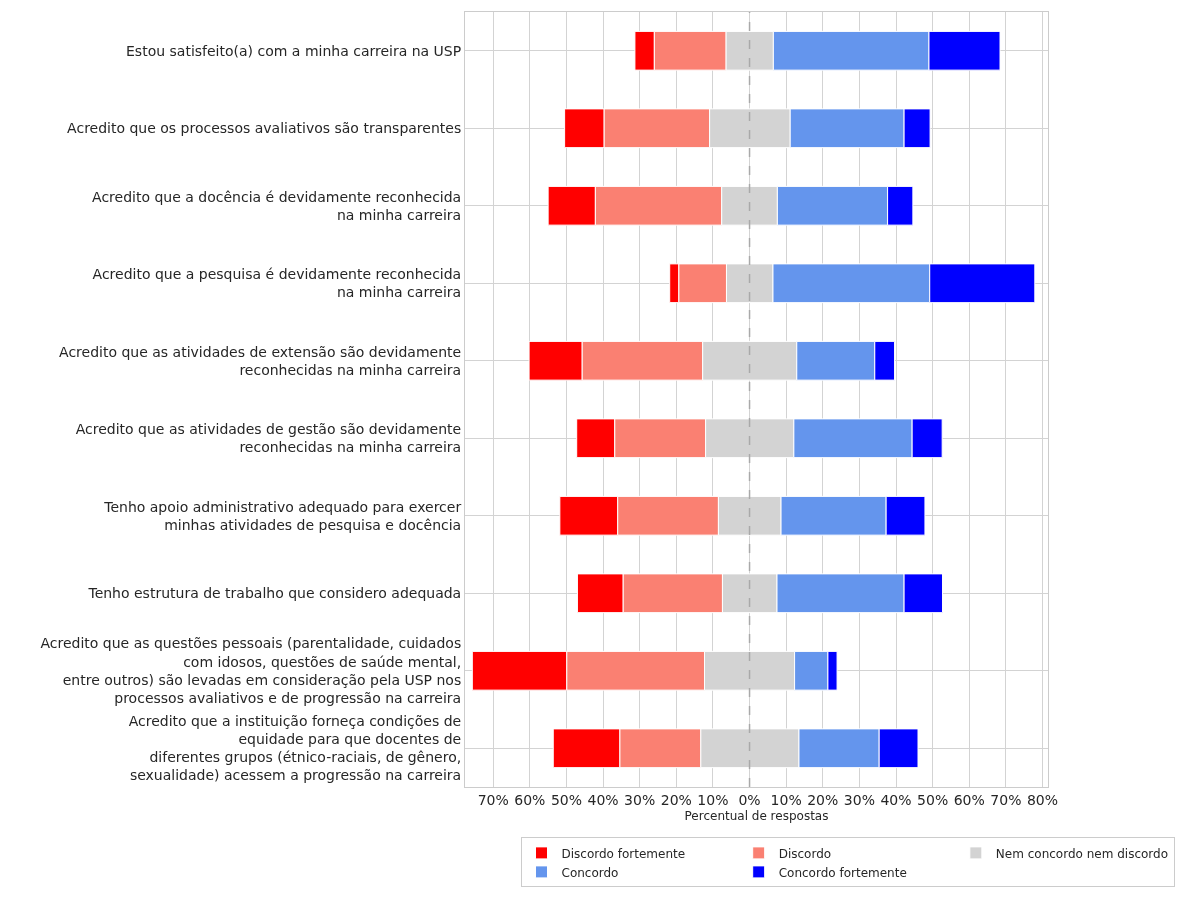 Image resolution: width=1187 pixels, height=899 pixels. What do you see at coordinates (277, 205) in the screenshot?
I see `y-tick-label: Acredito que a docência é devidamente reconhecida na minha carreira` at bounding box center [277, 205].